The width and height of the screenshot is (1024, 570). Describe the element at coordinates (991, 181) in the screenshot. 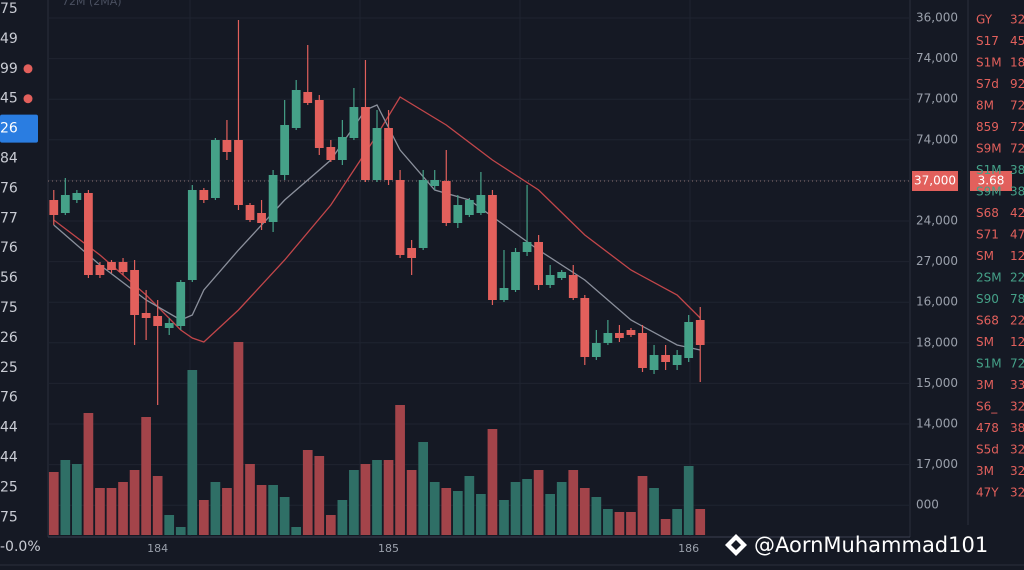

I see `price-change-box` at that location.